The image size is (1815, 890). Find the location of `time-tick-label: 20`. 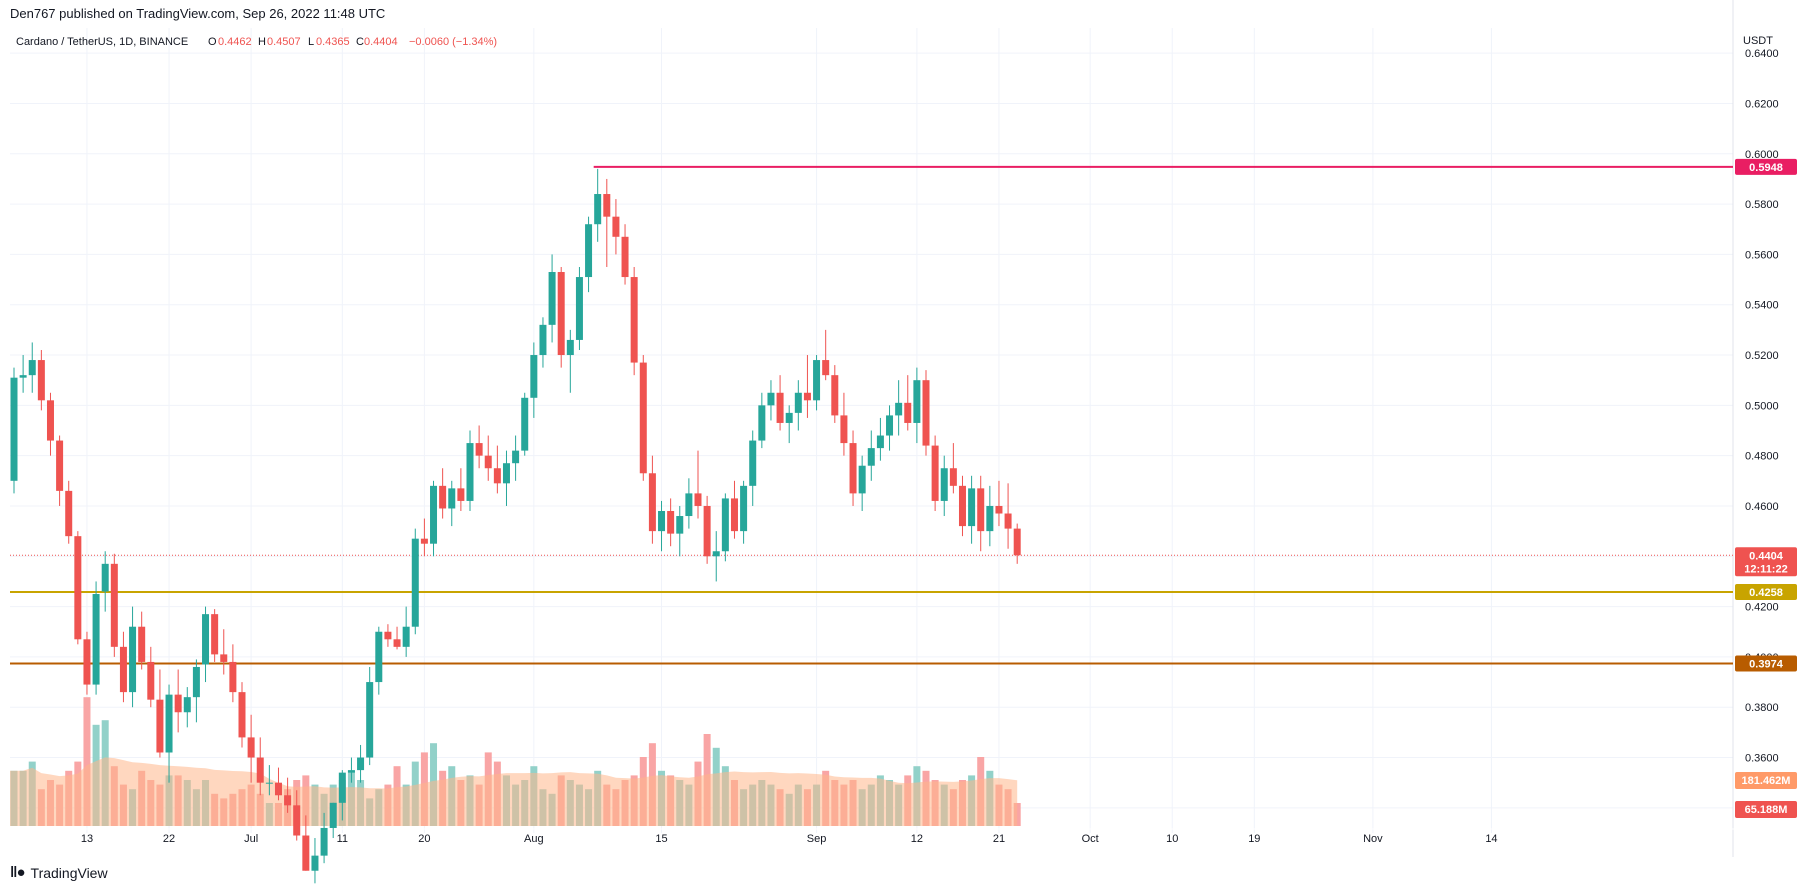

time-tick-label: 20 is located at coordinates (424, 839).